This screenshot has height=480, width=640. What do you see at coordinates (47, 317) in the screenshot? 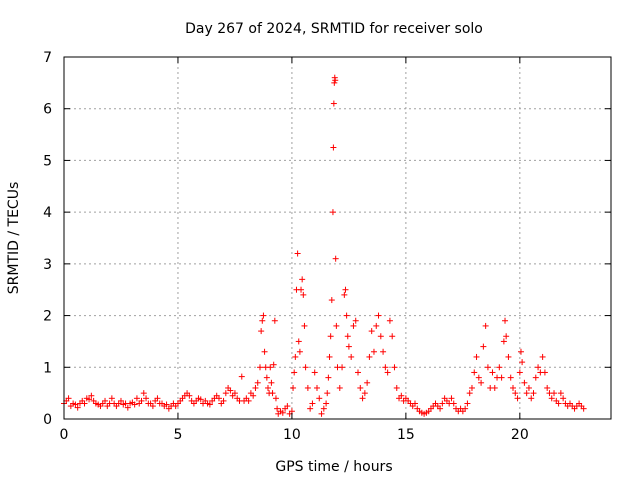
I see `y-tick-label: 2` at bounding box center [47, 317].